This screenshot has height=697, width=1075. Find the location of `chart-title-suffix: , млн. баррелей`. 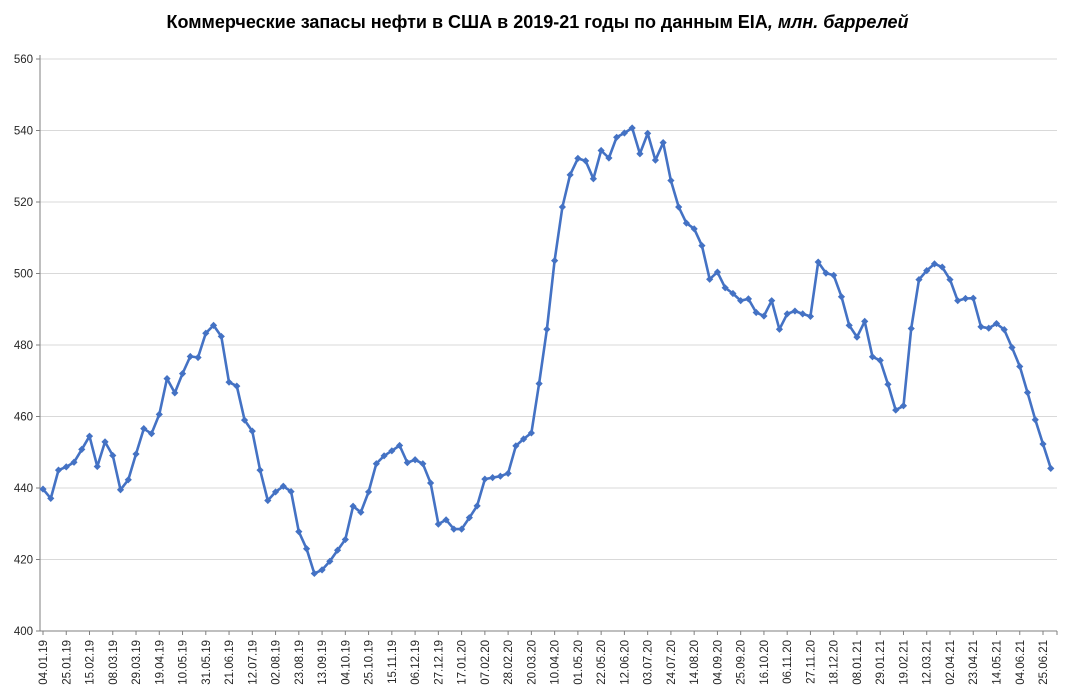

chart-title-suffix: , млн. баррелей is located at coordinates (838, 22).